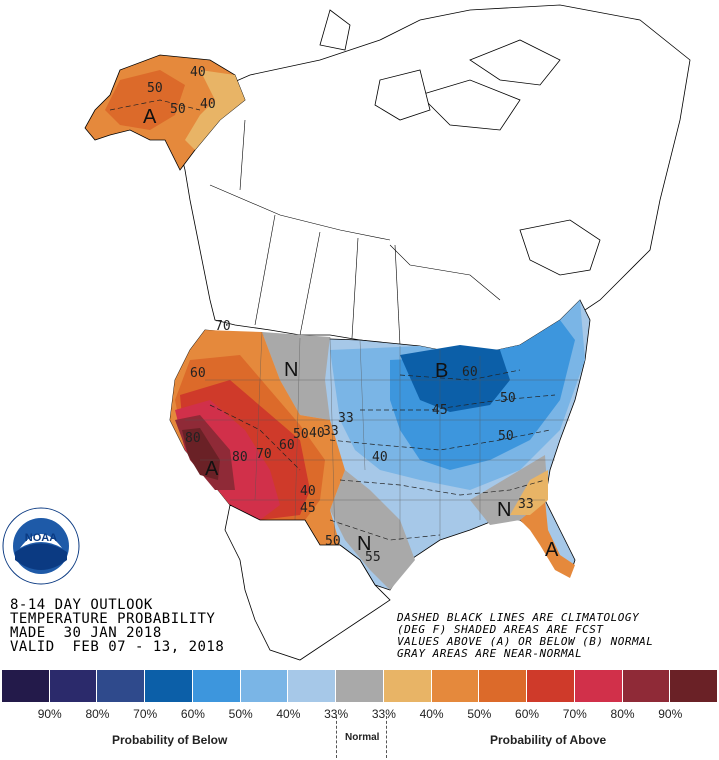 This screenshot has width=719, height=760. I want to click on sw-45-label: 45, so click(308, 508).